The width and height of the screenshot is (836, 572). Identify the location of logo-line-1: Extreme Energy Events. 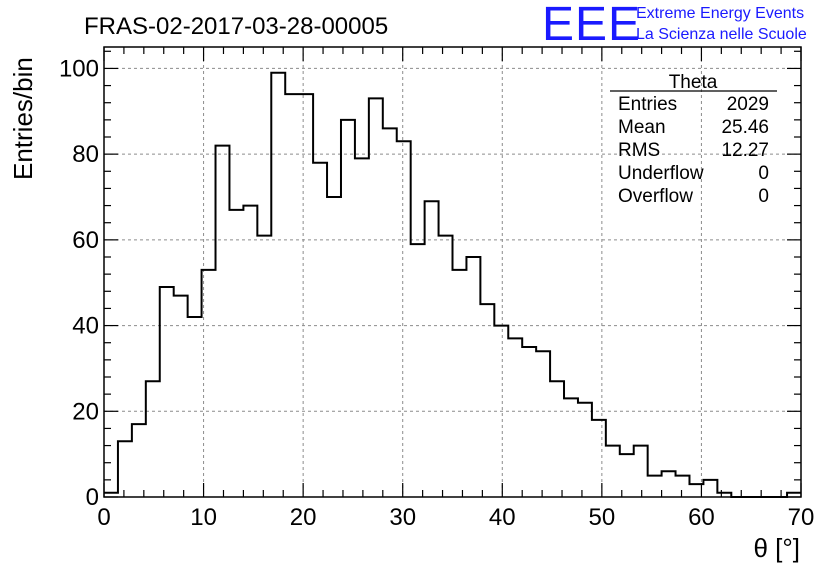
(720, 13).